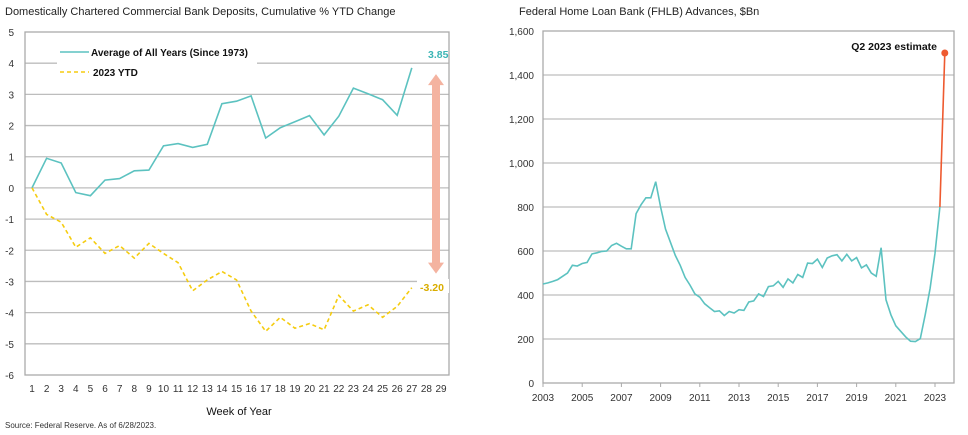 The image size is (968, 435). What do you see at coordinates (120, 389) in the screenshot?
I see `x-tick-label: 7` at bounding box center [120, 389].